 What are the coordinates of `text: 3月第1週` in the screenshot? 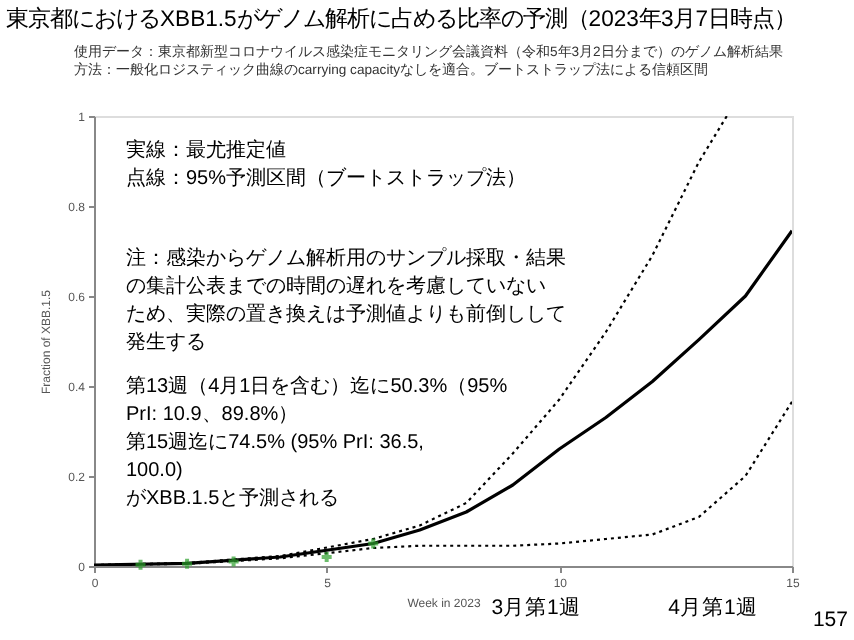 It's located at (536, 608).